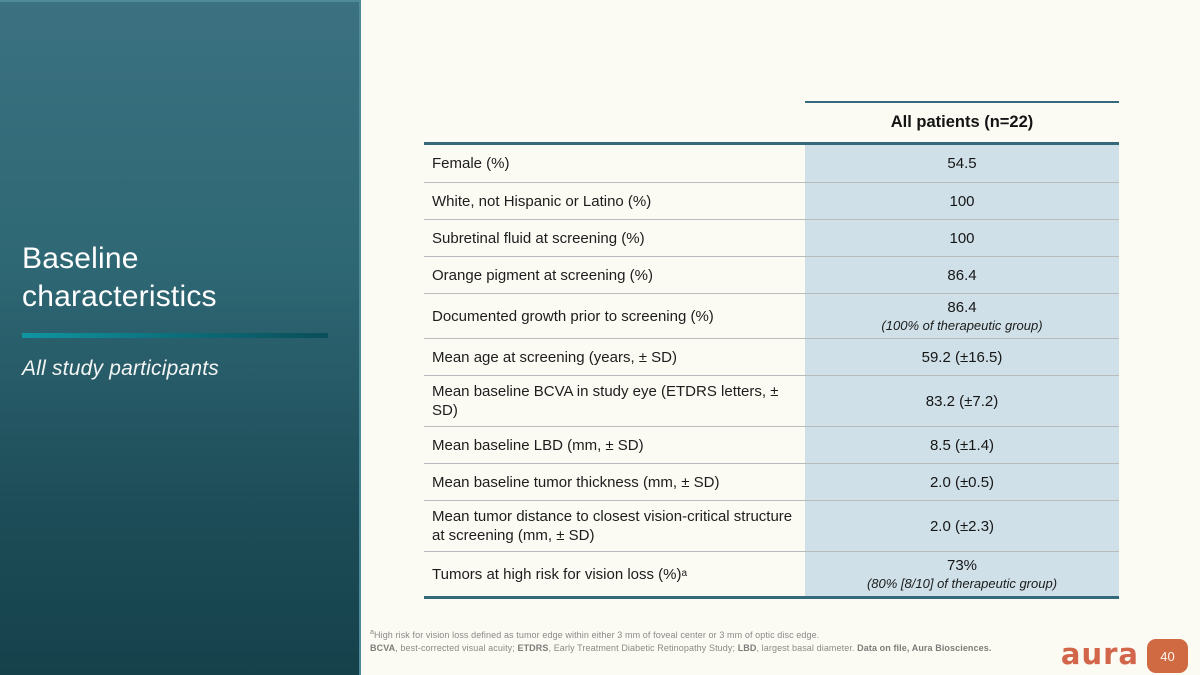 This screenshot has width=1200, height=675. Describe the element at coordinates (175, 335) in the screenshot. I see `title-divider` at that location.